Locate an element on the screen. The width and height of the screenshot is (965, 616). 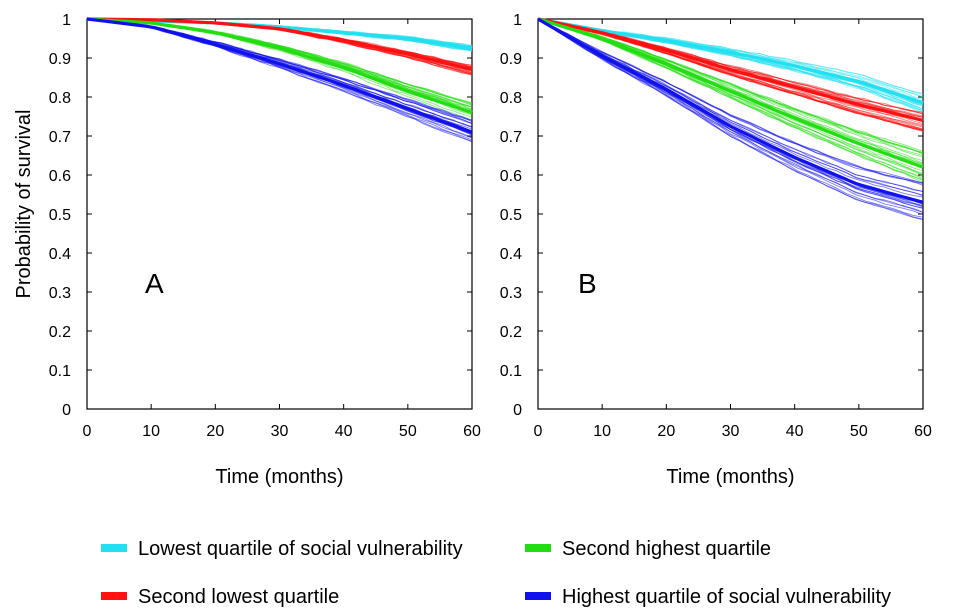
panel-label: B is located at coordinates (587, 283).